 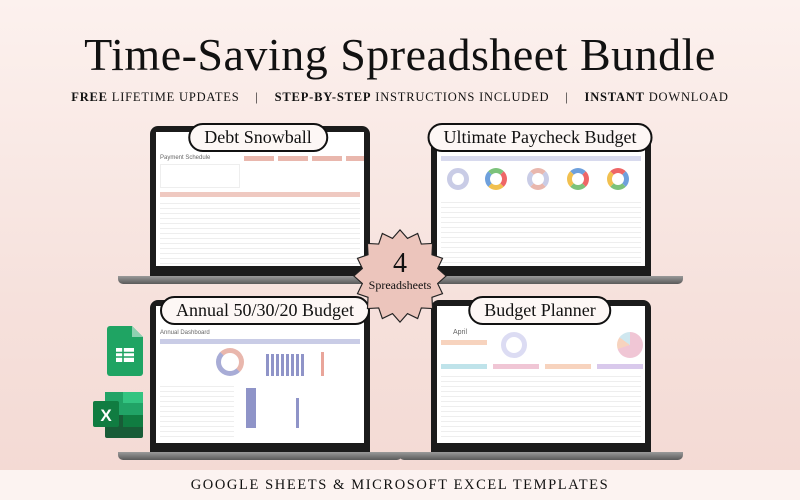 What do you see at coordinates (400, 263) in the screenshot?
I see `badge-count: 4` at bounding box center [400, 263].